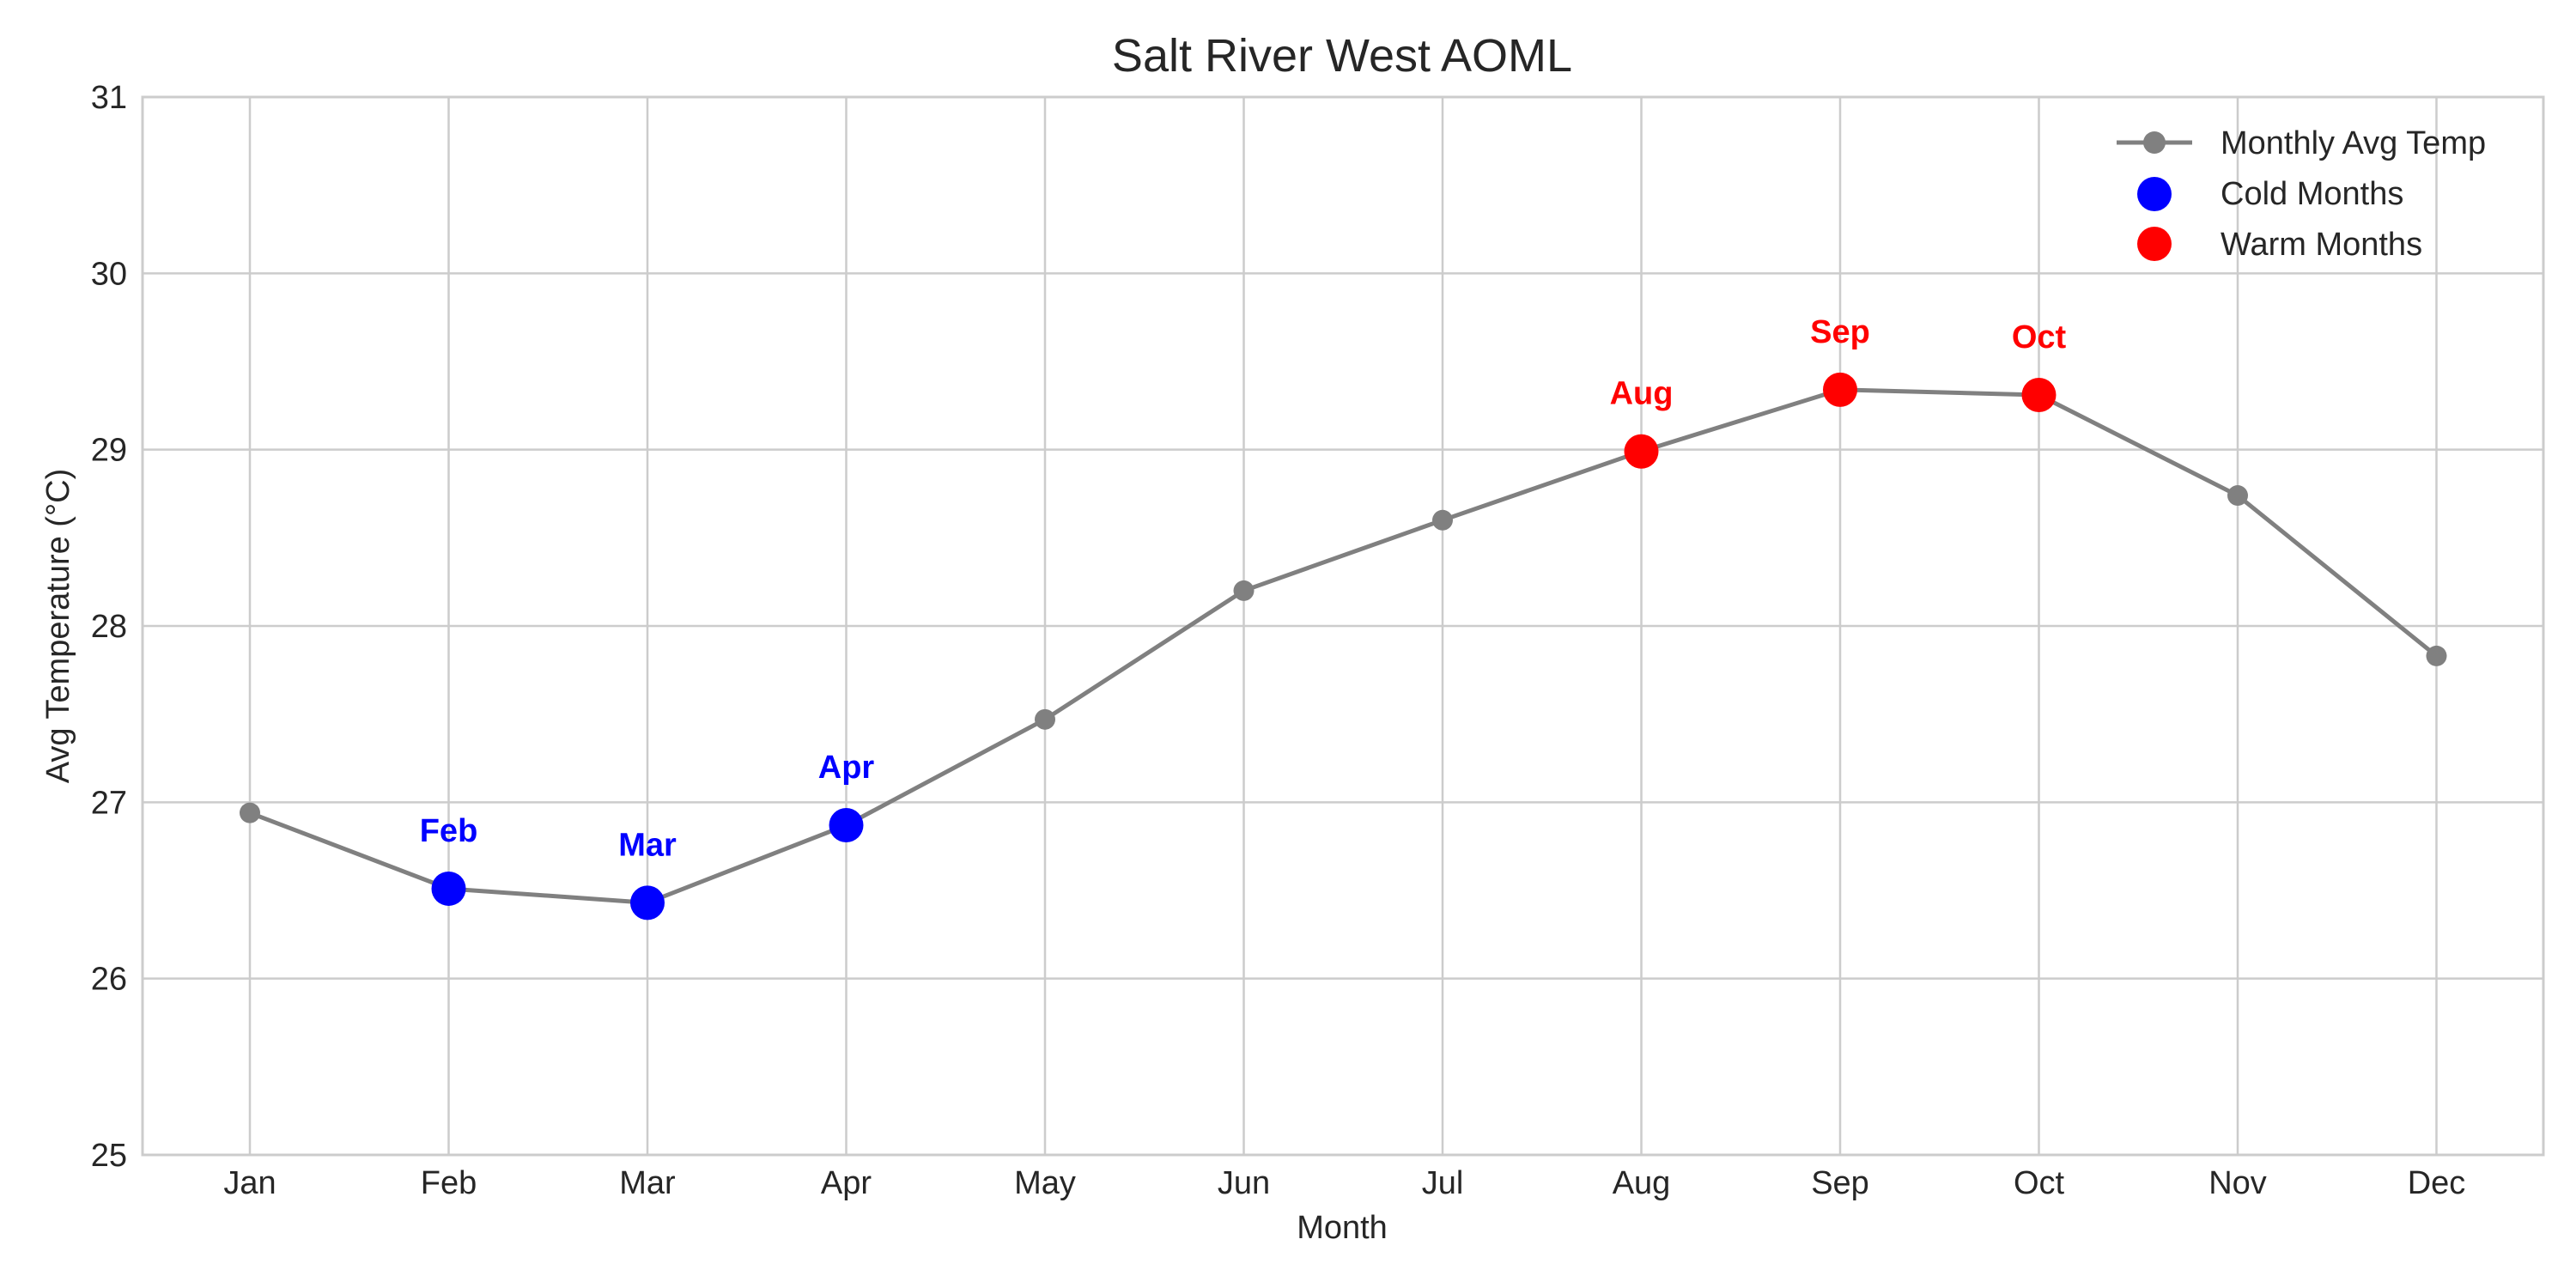 The height and width of the screenshot is (1288, 2576). I want to click on y-tick-label: 28, so click(109, 627).